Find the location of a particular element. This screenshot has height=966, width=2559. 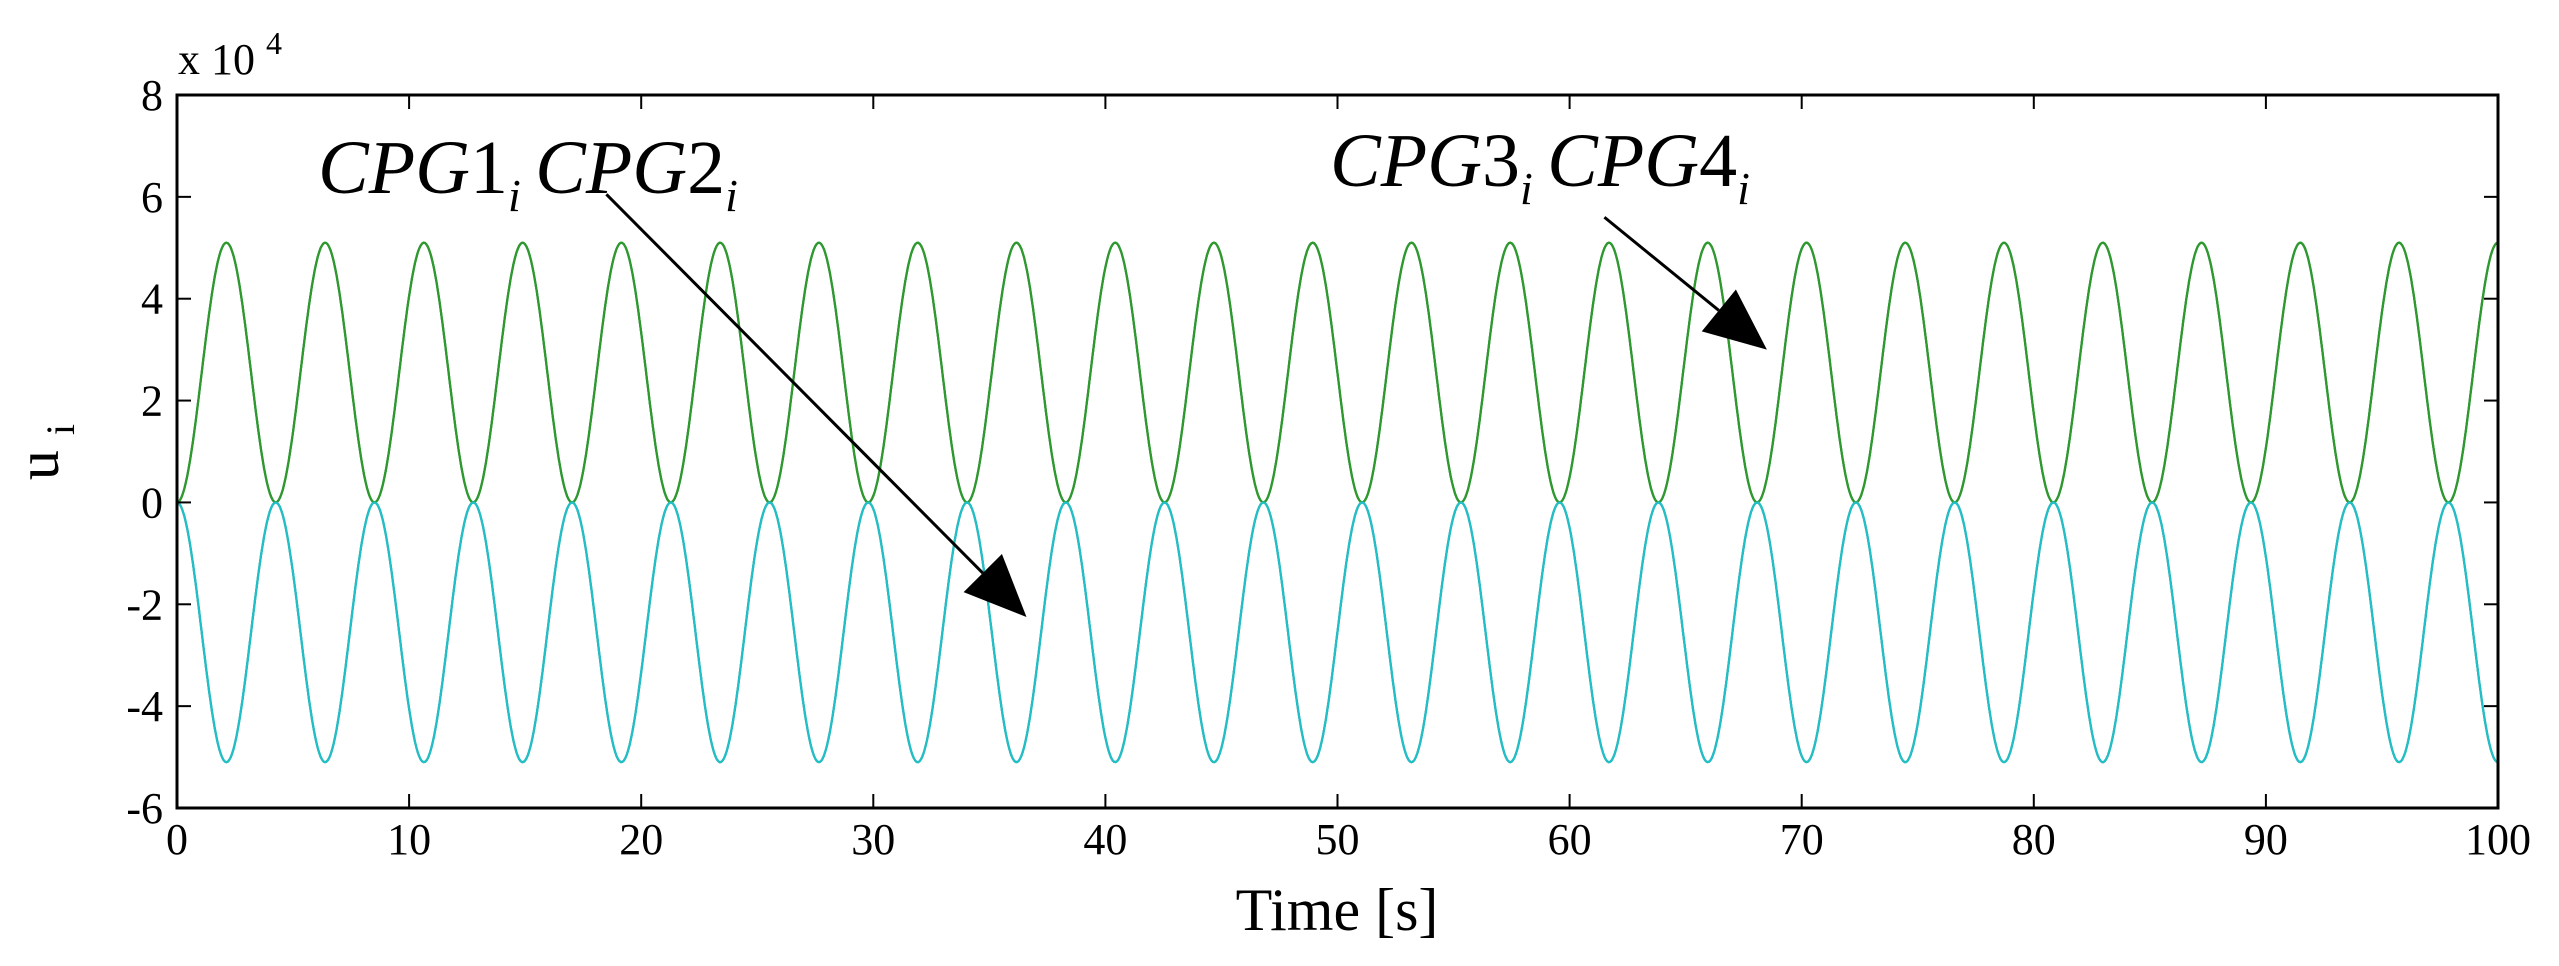

y-tick-label: 4 is located at coordinates (152, 299).